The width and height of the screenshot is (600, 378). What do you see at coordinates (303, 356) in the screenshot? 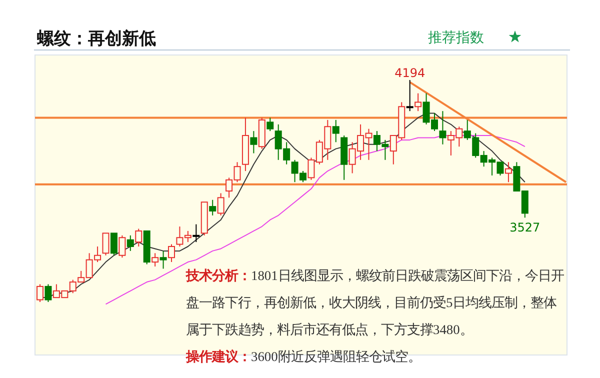
I see `text: 操作建议：3600附近反弹遇阻轻仓试空。` at bounding box center [303, 356].